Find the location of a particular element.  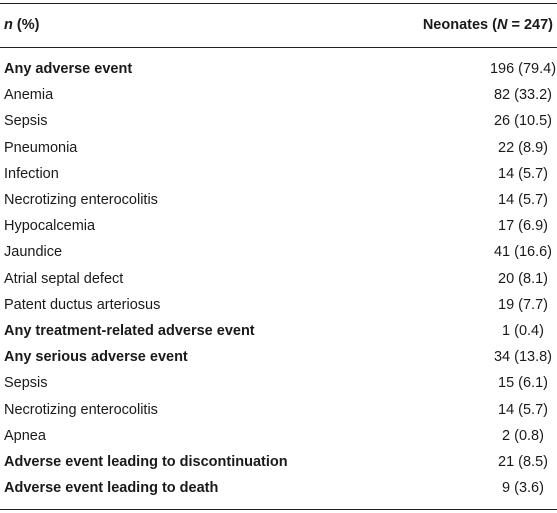

table-row: Adverse event leading to death 9 (3.6) is located at coordinates (278, 488).